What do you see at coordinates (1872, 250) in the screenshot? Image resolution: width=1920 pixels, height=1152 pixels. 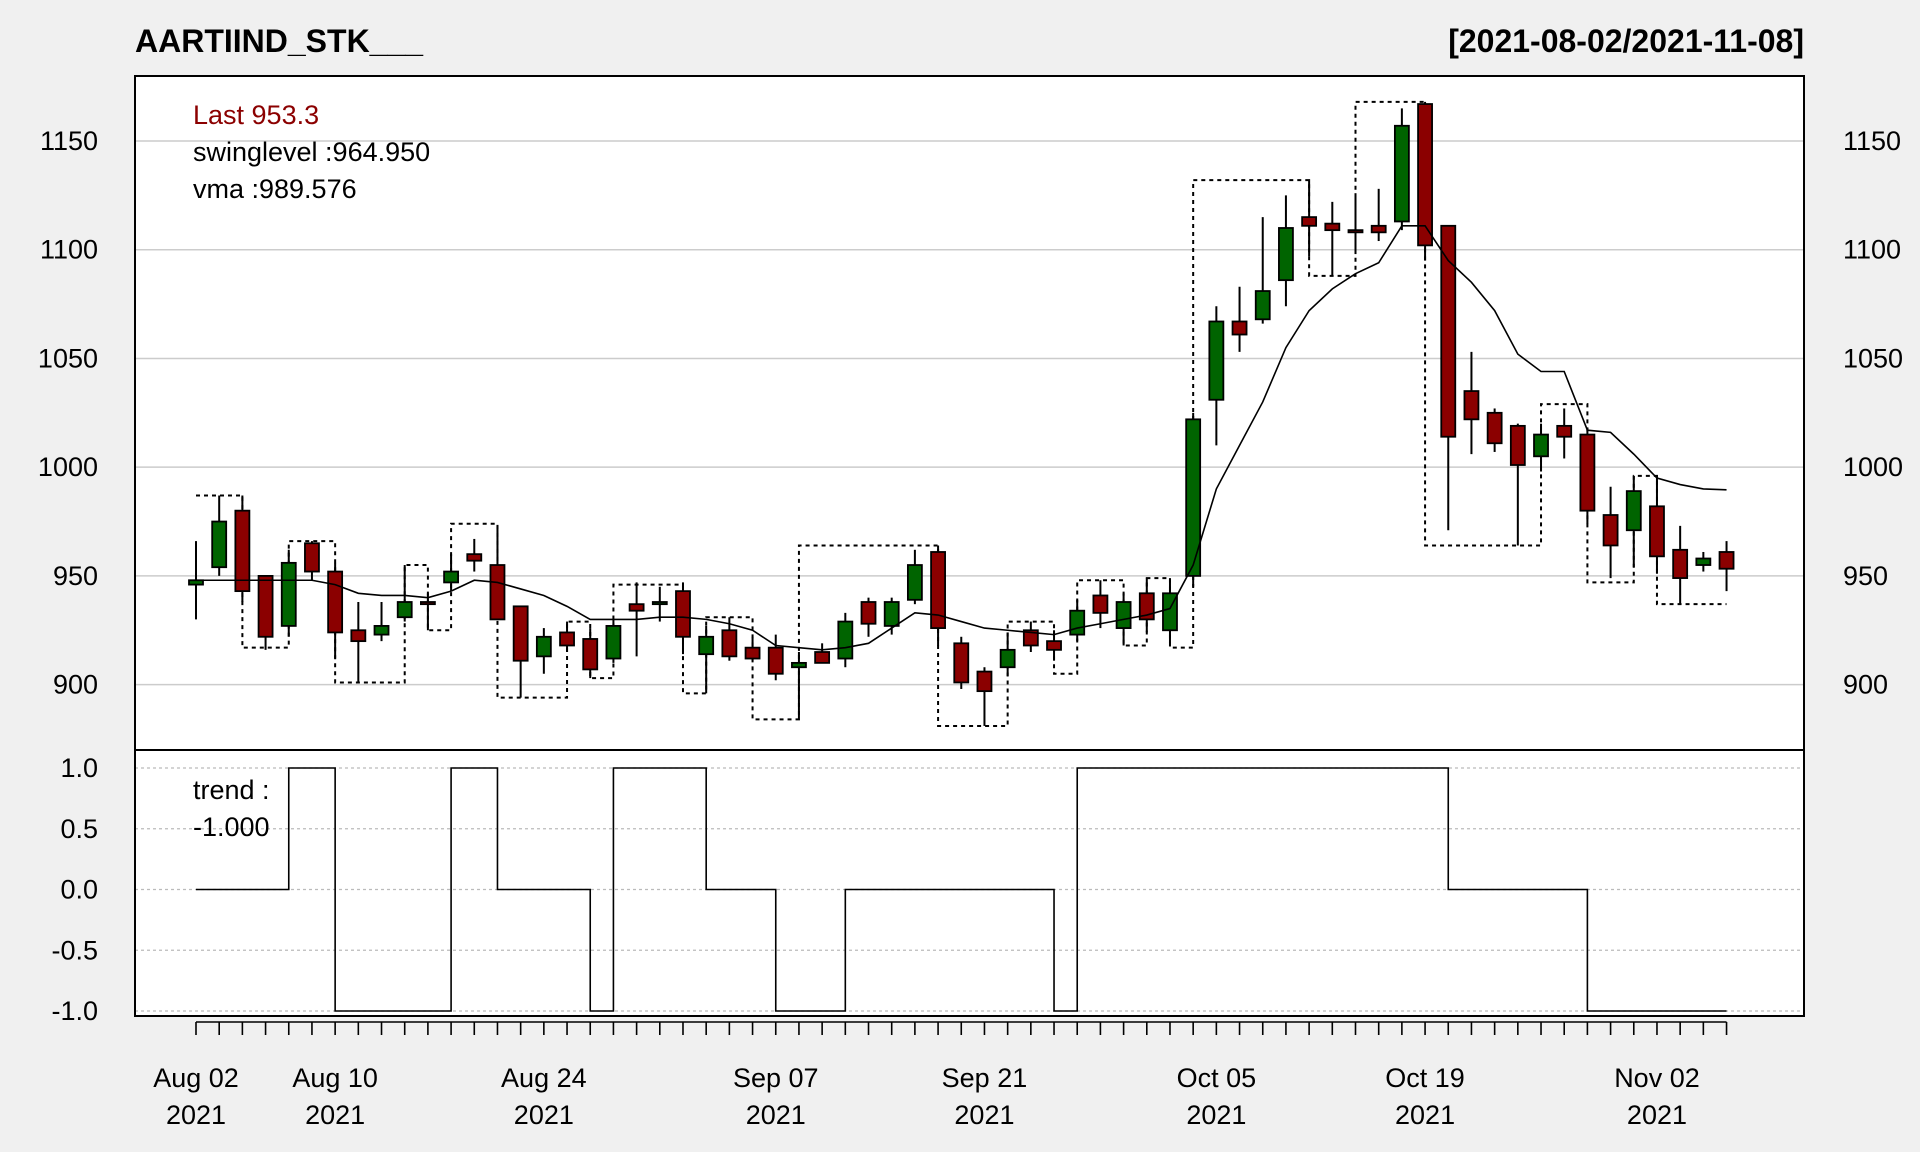 I see `price-tick-label-right: 1100` at bounding box center [1872, 250].